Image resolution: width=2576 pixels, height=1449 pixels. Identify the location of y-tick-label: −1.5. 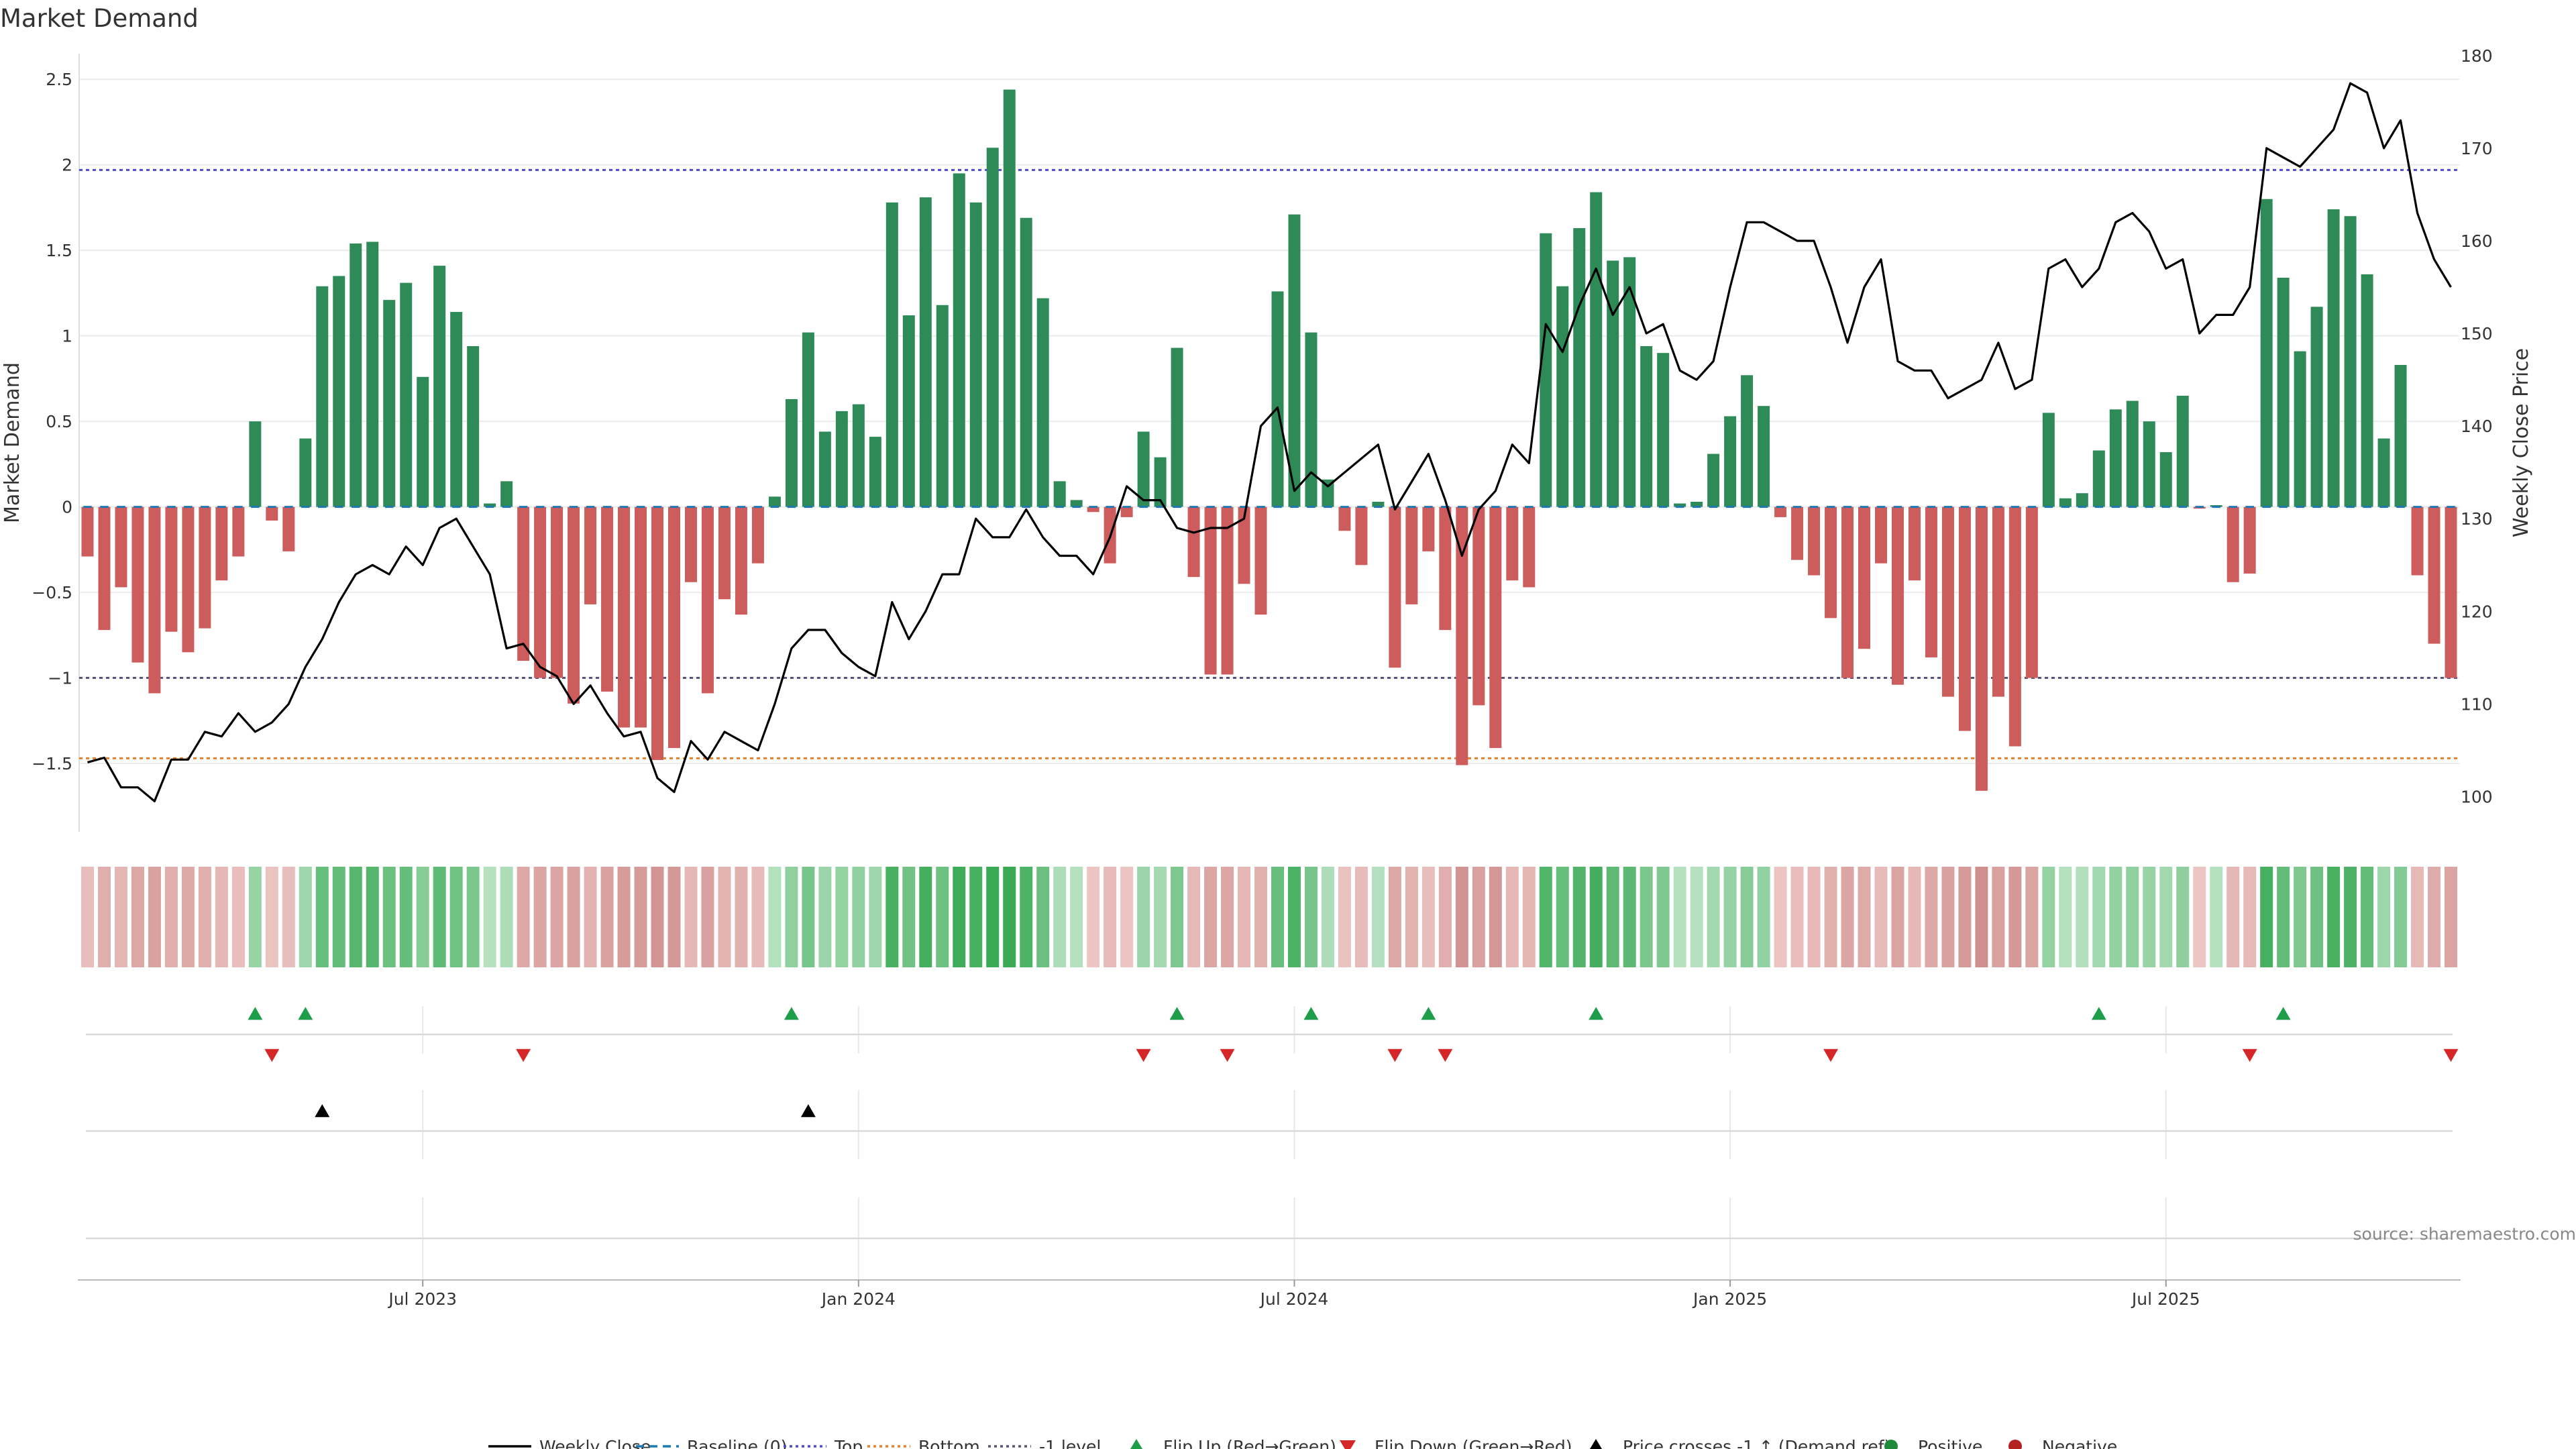
(52, 763).